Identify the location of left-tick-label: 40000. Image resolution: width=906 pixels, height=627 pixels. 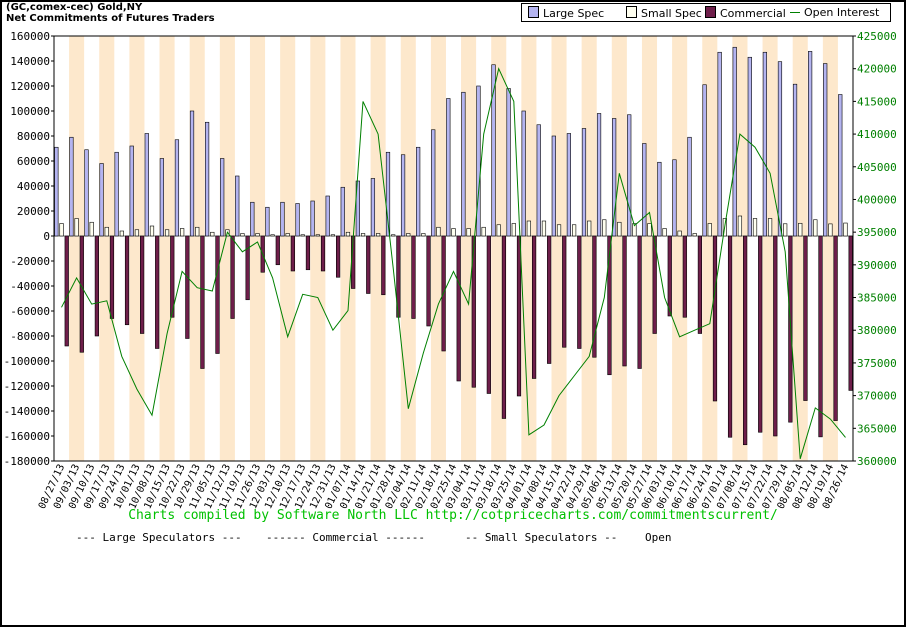
(33, 186).